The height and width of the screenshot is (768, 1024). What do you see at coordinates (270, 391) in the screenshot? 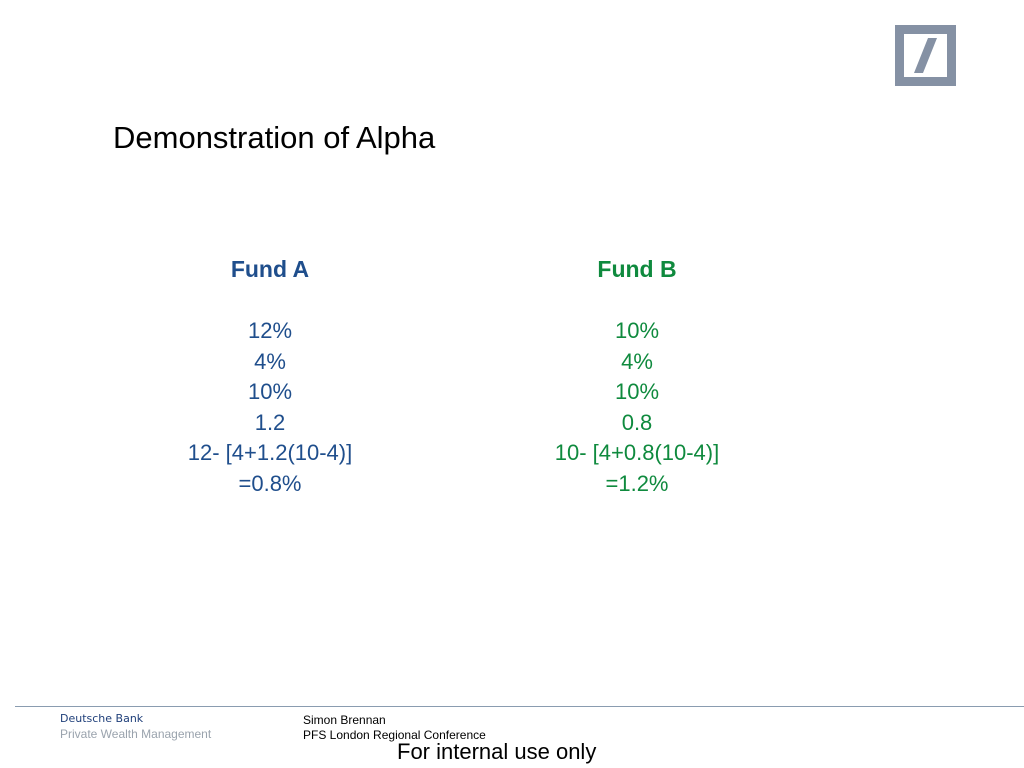
I see `fund-a-market-return: 10%` at bounding box center [270, 391].